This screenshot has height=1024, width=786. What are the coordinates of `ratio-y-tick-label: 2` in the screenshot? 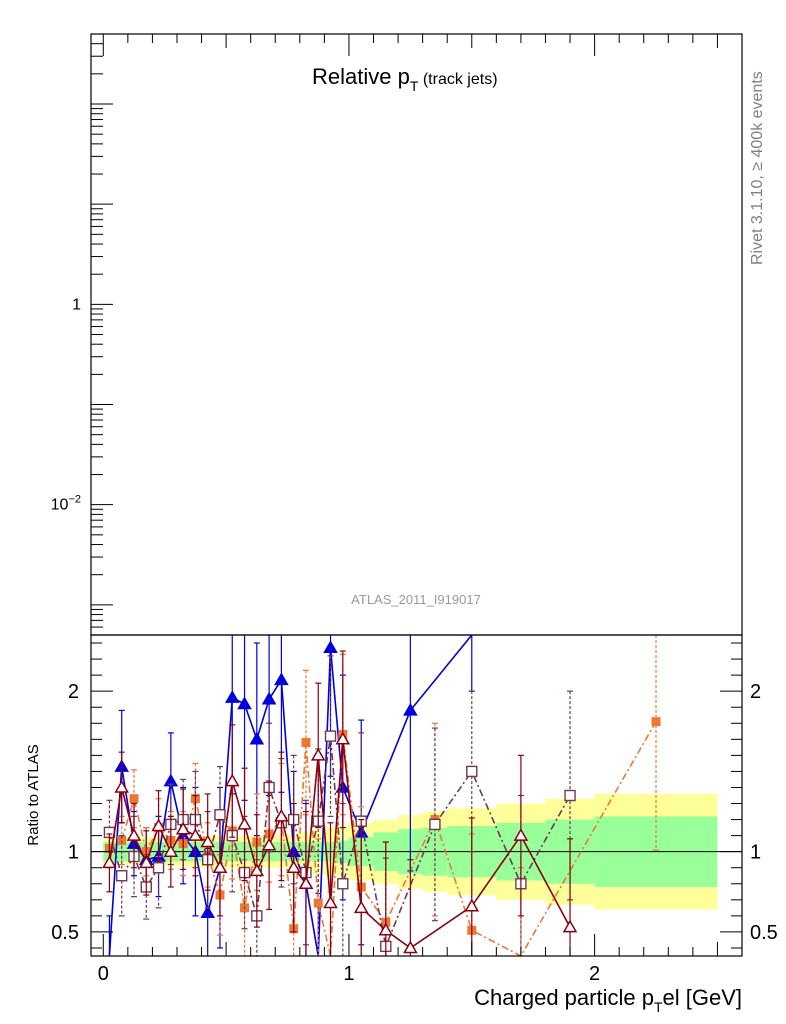 It's located at (73, 692).